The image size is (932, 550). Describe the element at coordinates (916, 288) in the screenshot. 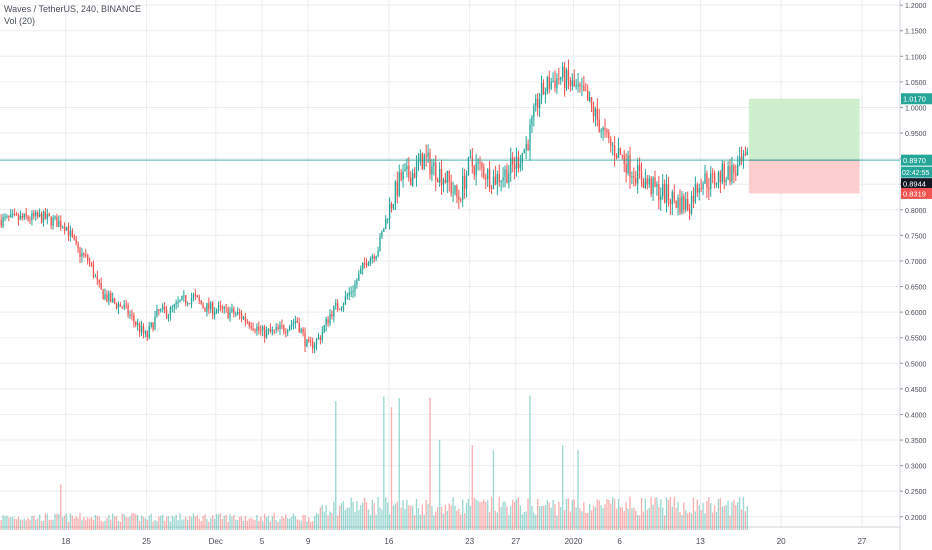

I see `price-tick-label: 0.6500` at that location.